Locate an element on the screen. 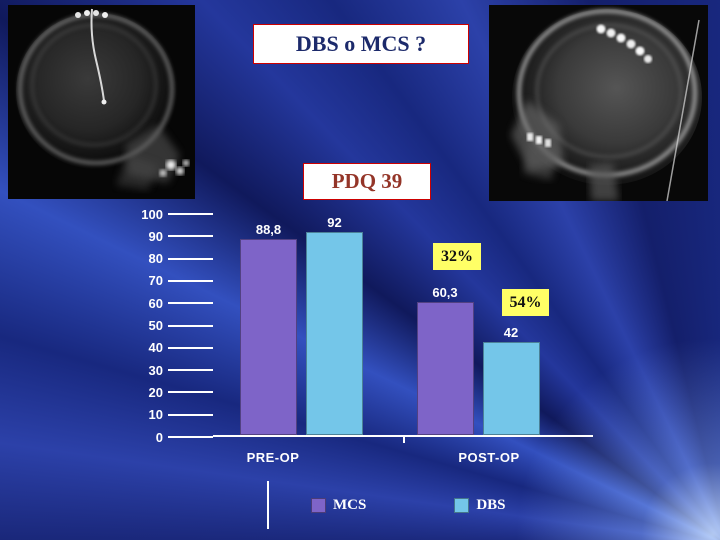  legend-label: DBS is located at coordinates (491, 504).